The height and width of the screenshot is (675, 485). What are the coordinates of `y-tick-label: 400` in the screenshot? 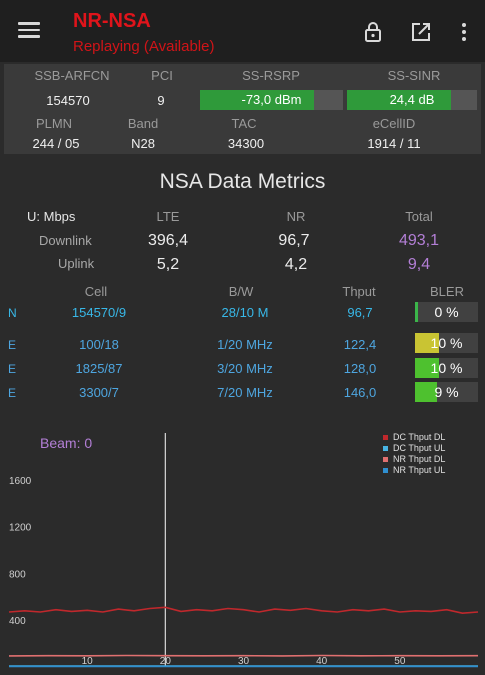 It's located at (17, 621).